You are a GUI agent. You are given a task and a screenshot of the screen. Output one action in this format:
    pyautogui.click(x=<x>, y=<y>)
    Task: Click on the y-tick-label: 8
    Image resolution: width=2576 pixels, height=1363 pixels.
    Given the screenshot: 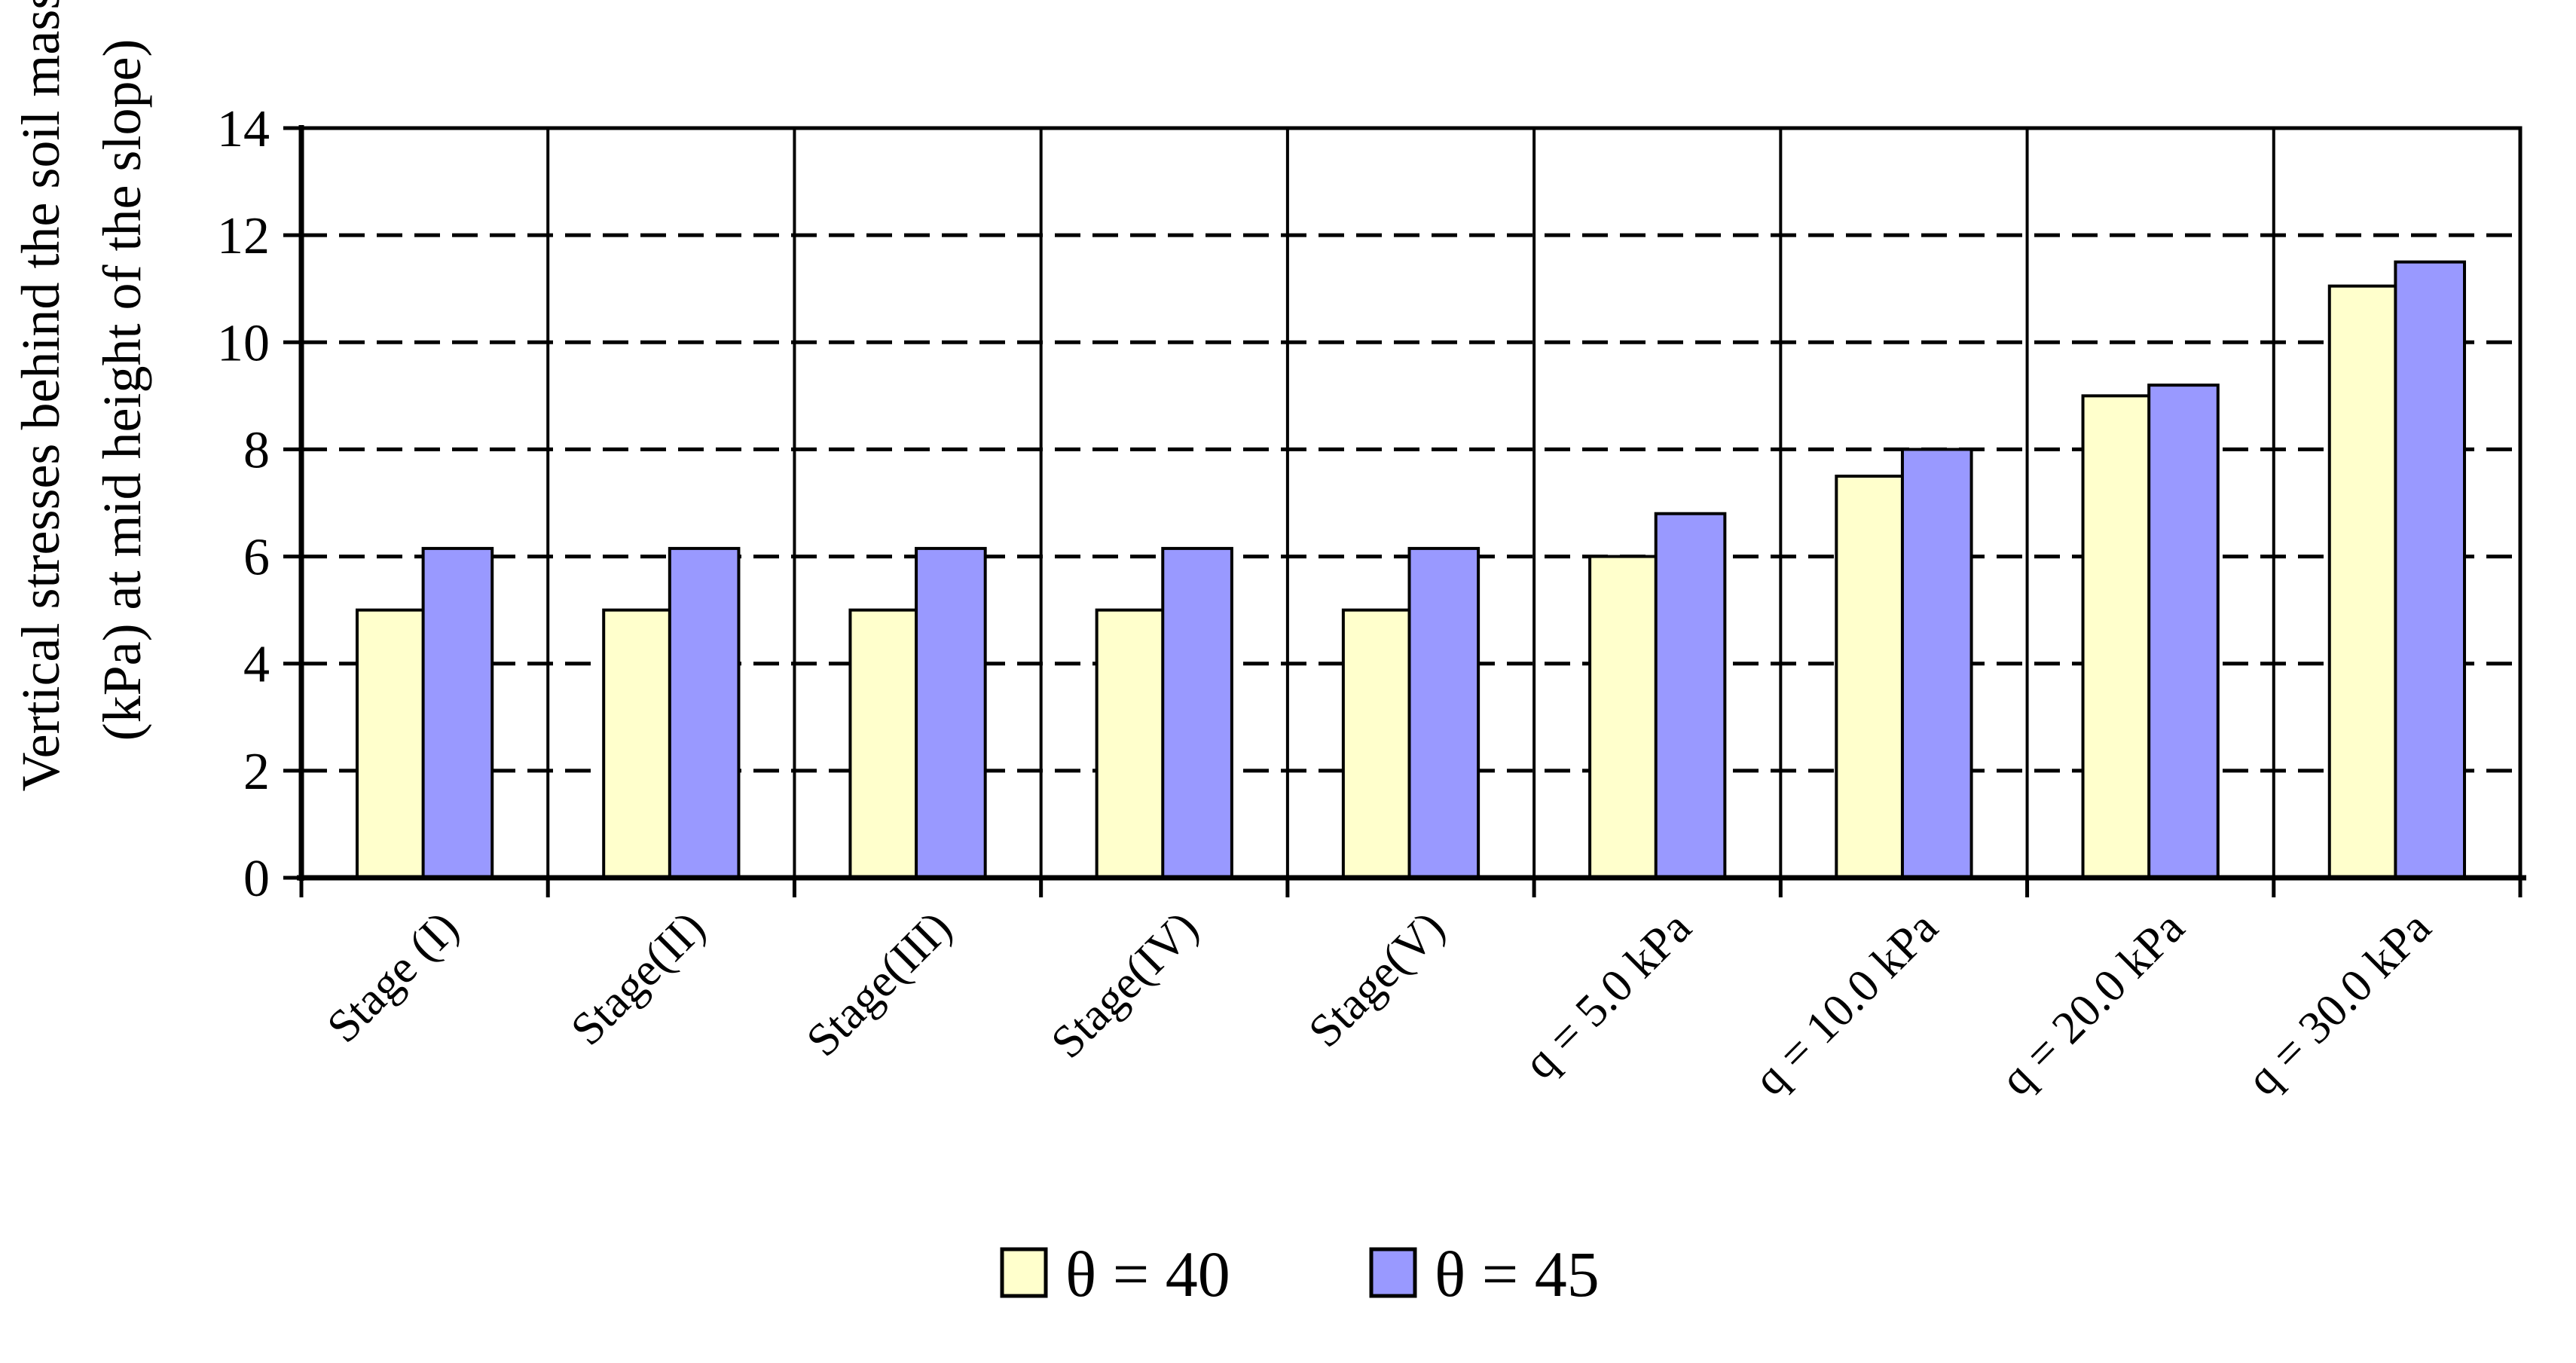 What is the action you would take?
    pyautogui.click(x=256, y=450)
    